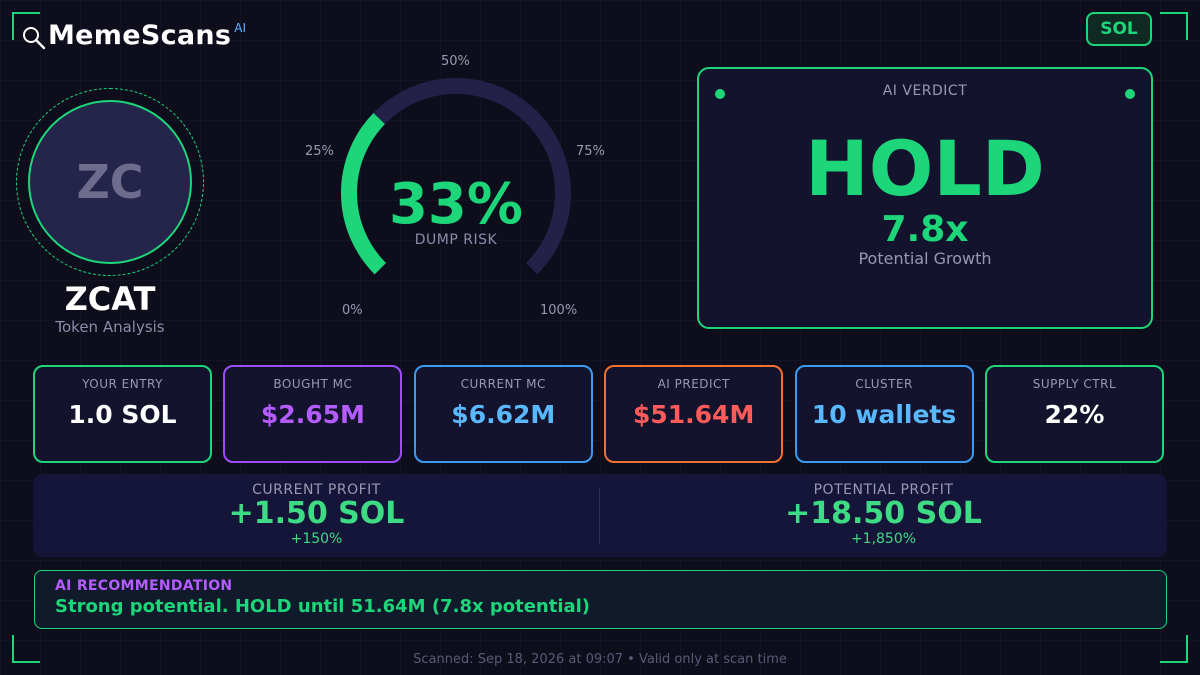 This screenshot has width=1200, height=675. What do you see at coordinates (122, 384) in the screenshot?
I see `stat-label: YOUR ENTRY` at bounding box center [122, 384].